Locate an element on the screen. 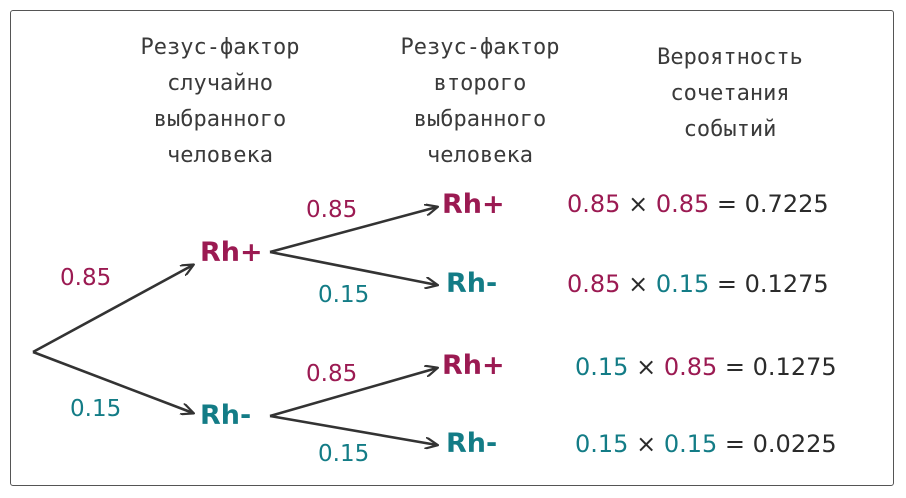 Image resolution: width=906 pixels, height=498 pixels. arrow-root-to-rh-pos is located at coordinates (112, 309).